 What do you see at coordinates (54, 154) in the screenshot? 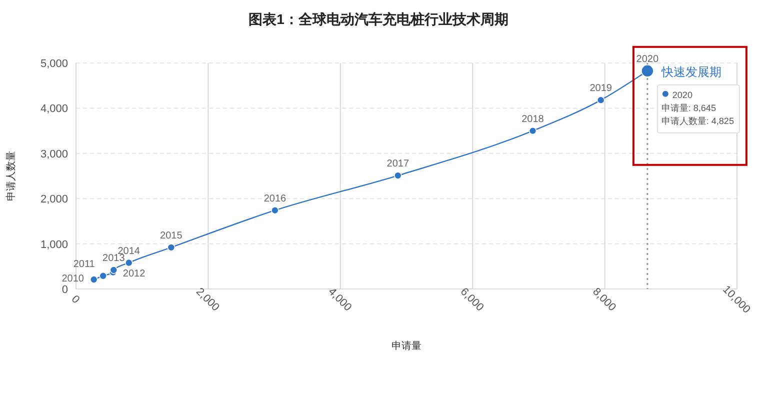
I see `y-tick-label: 3,000` at bounding box center [54, 154].